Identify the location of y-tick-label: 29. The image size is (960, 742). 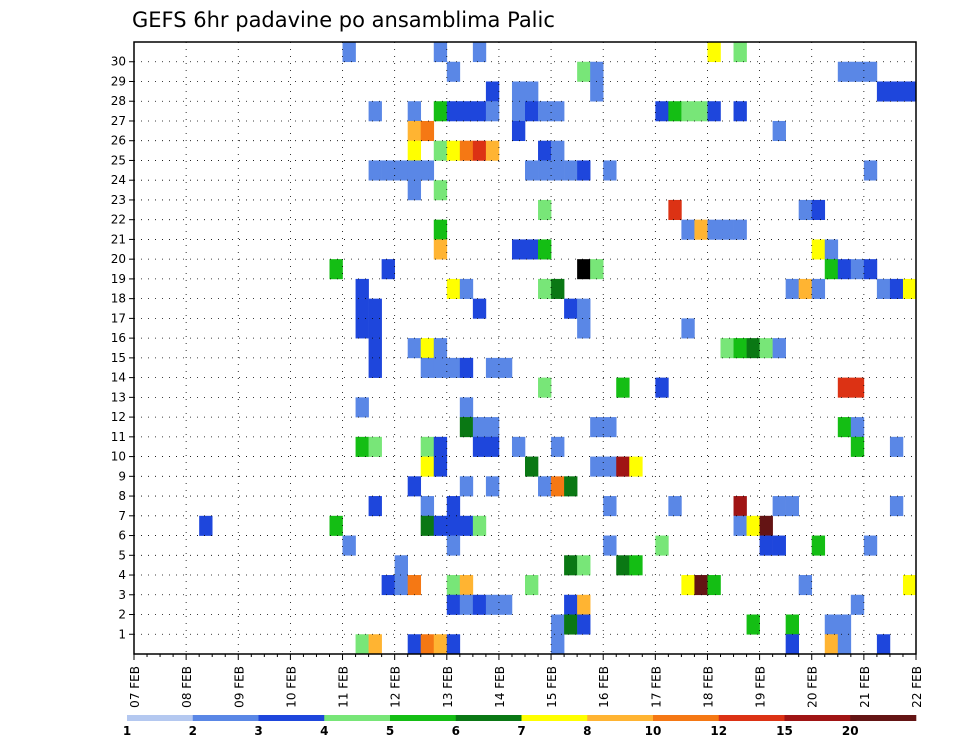
(118, 81).